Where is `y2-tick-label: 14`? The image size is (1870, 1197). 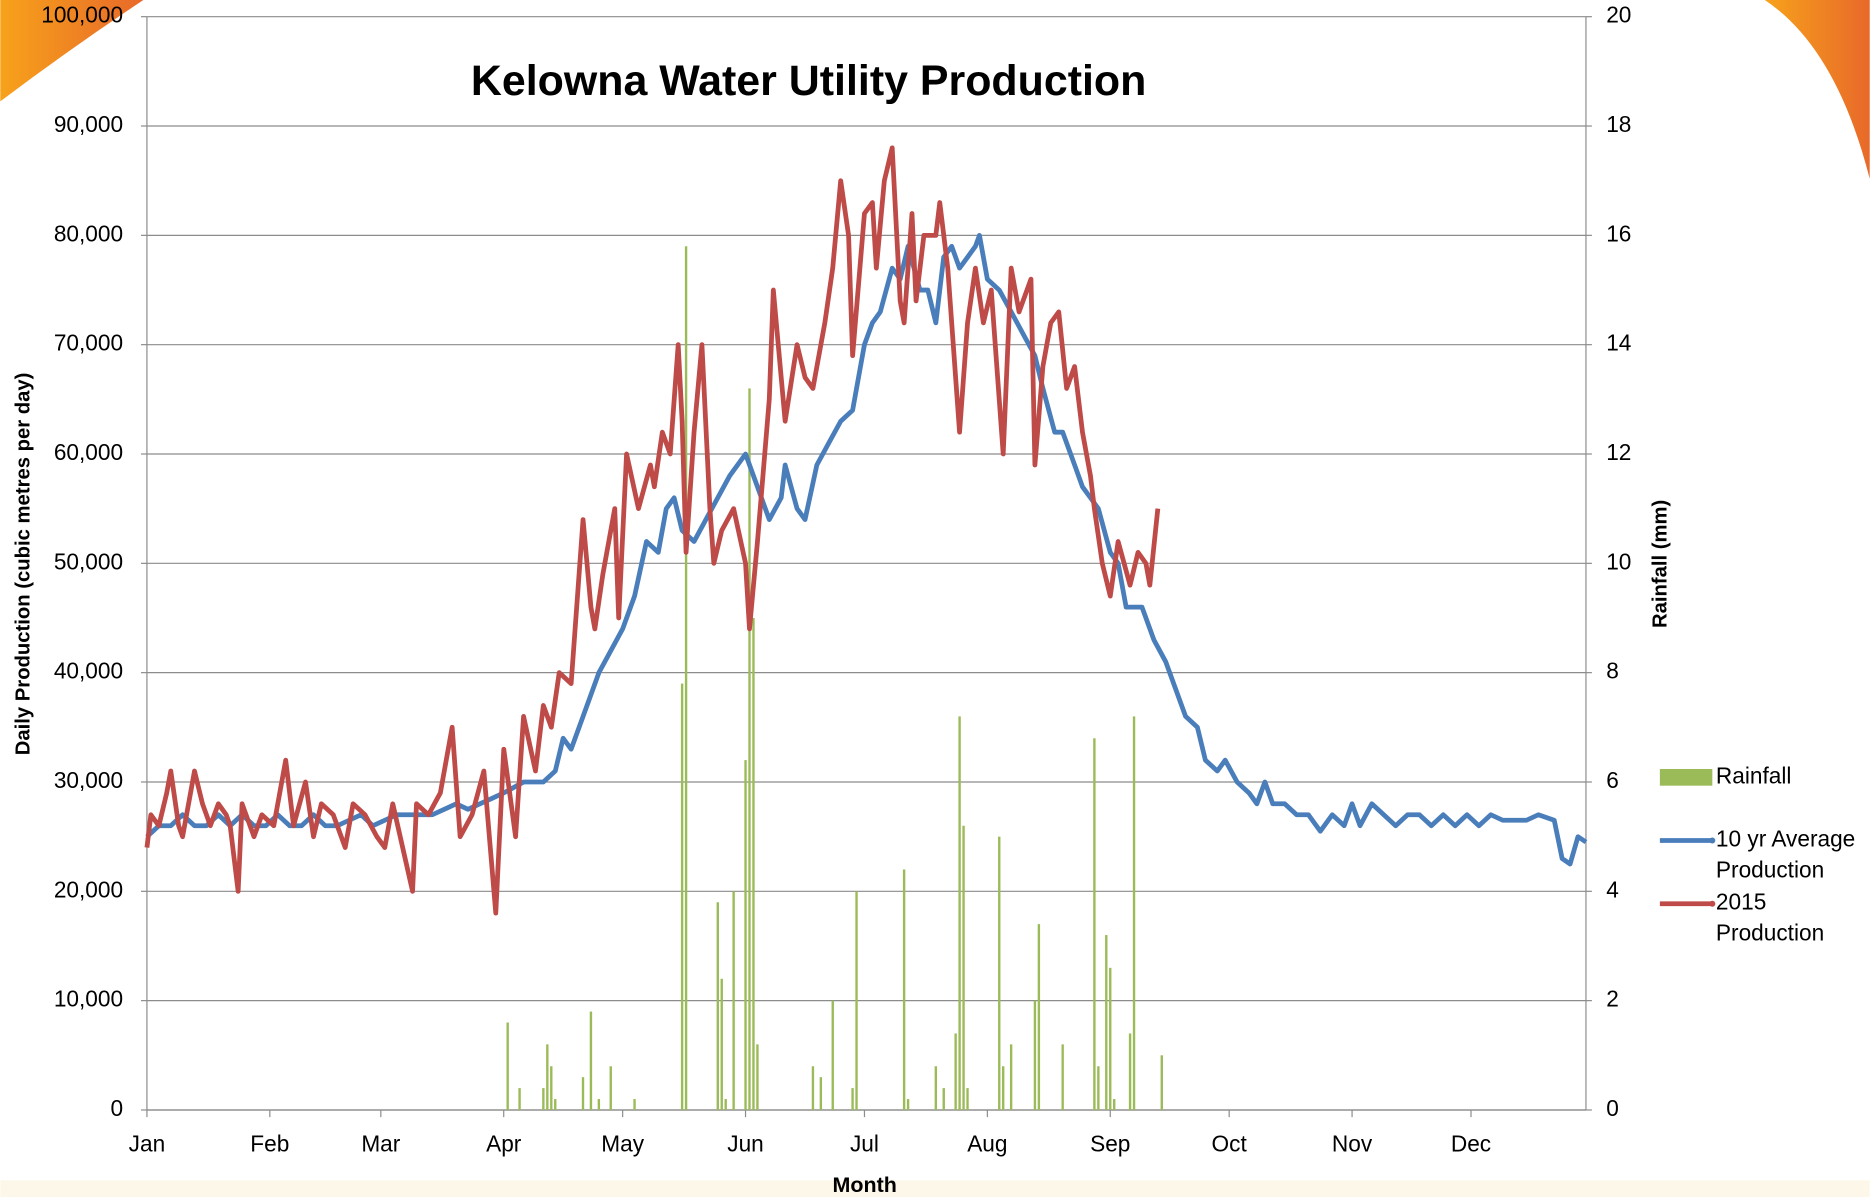 y2-tick-label: 14 is located at coordinates (1618, 343).